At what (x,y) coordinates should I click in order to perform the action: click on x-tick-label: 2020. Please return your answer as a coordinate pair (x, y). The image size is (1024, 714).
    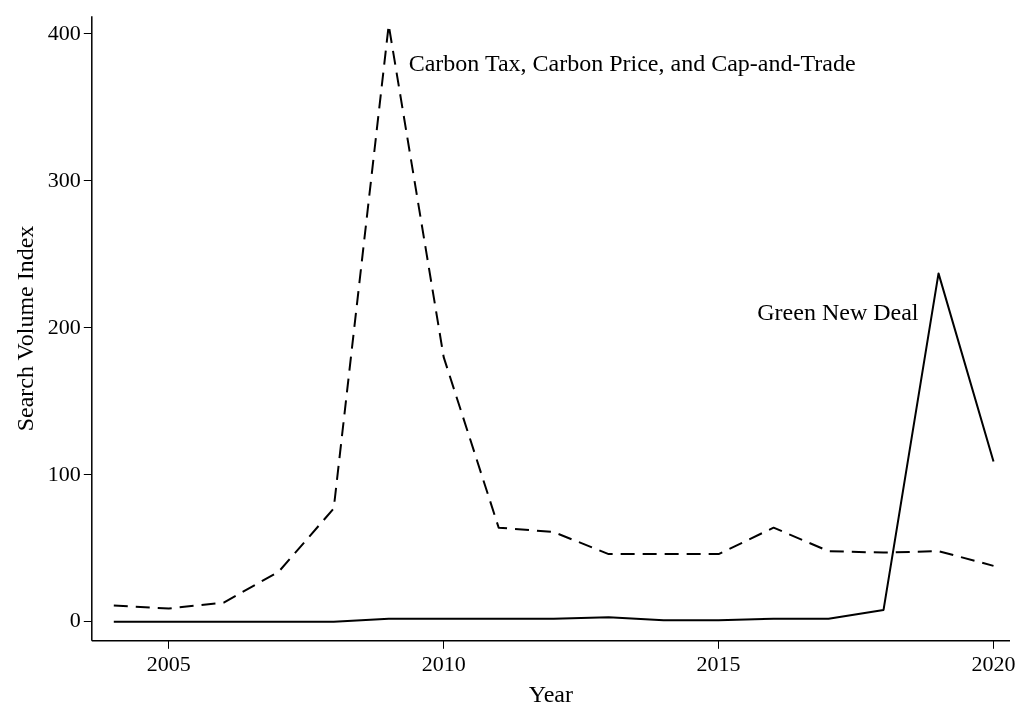
    Looking at the image, I should click on (993, 663).